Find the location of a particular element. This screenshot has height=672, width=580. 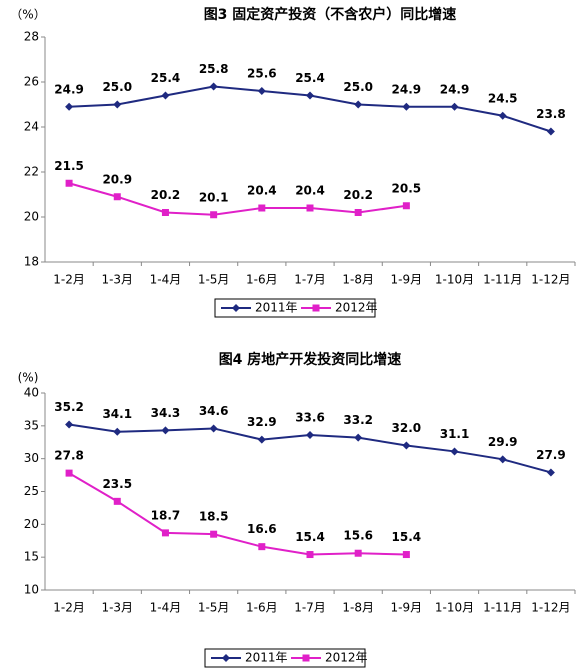

data-label: 33.2 is located at coordinates (358, 420).